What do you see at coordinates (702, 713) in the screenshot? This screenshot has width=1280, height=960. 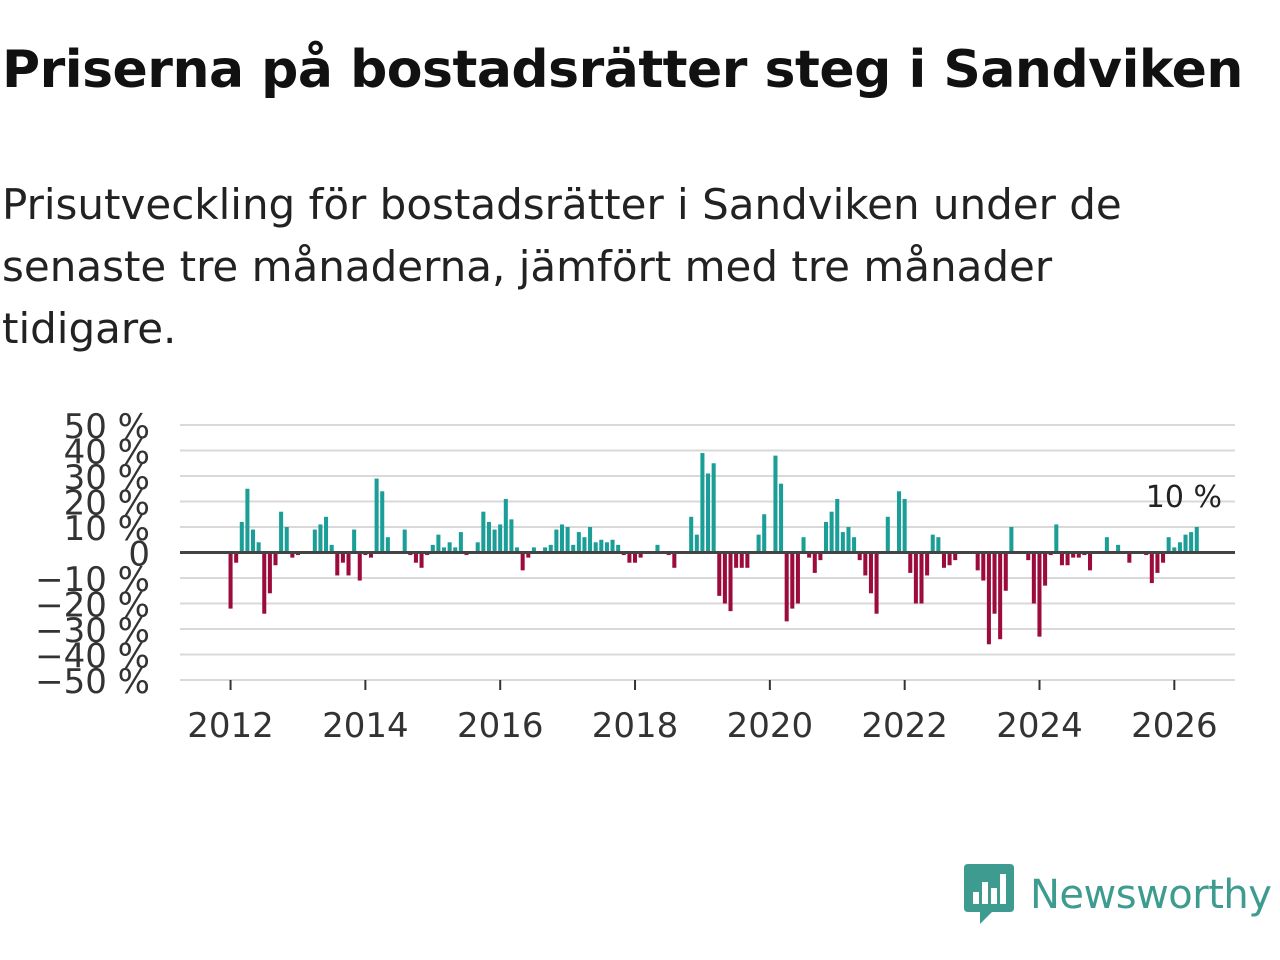 I see `x-axis: 2012 2014 2016 2018 2020 2022 2024 2026` at bounding box center [702, 713].